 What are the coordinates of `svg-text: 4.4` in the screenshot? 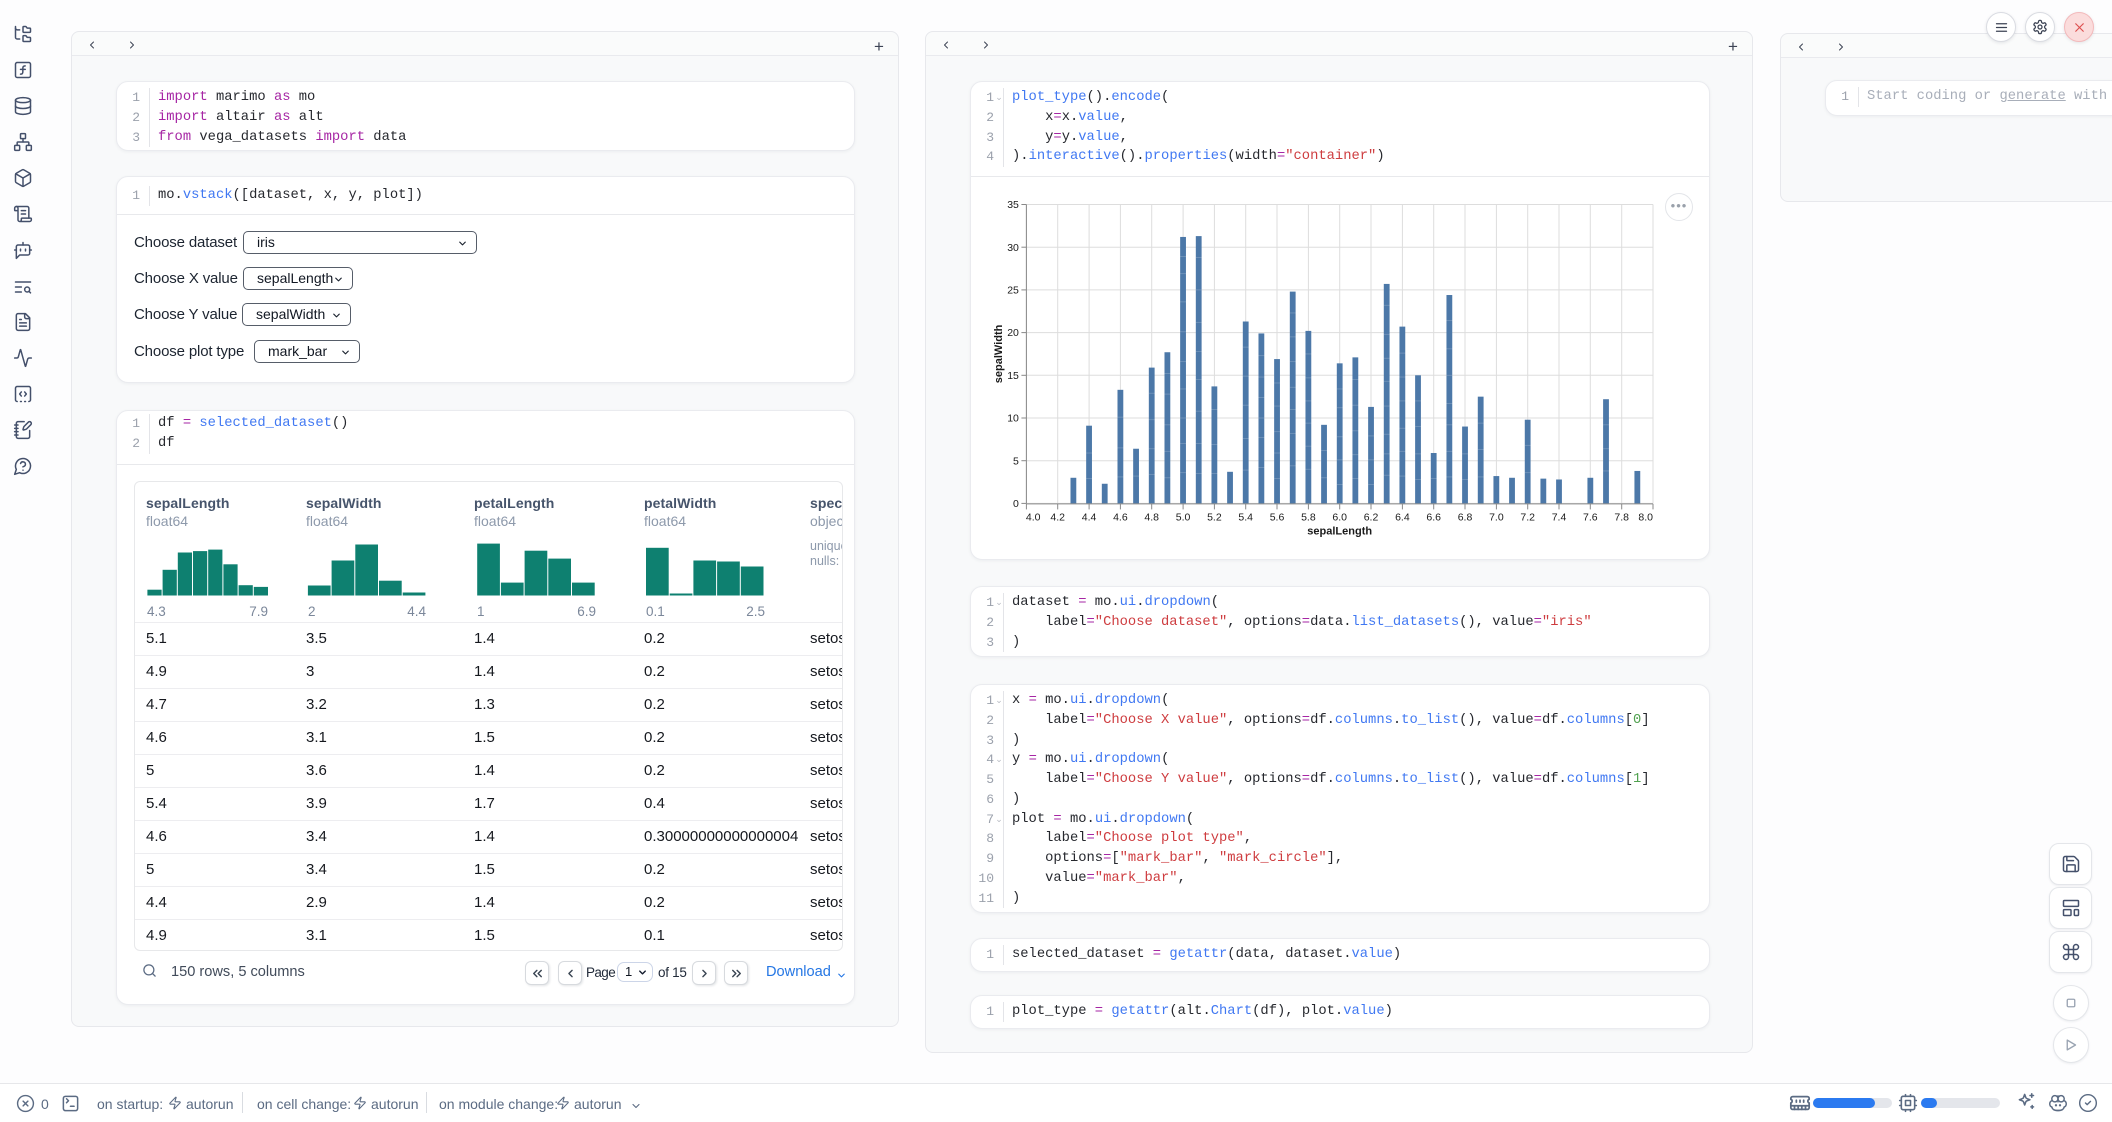 It's located at (1089, 518).